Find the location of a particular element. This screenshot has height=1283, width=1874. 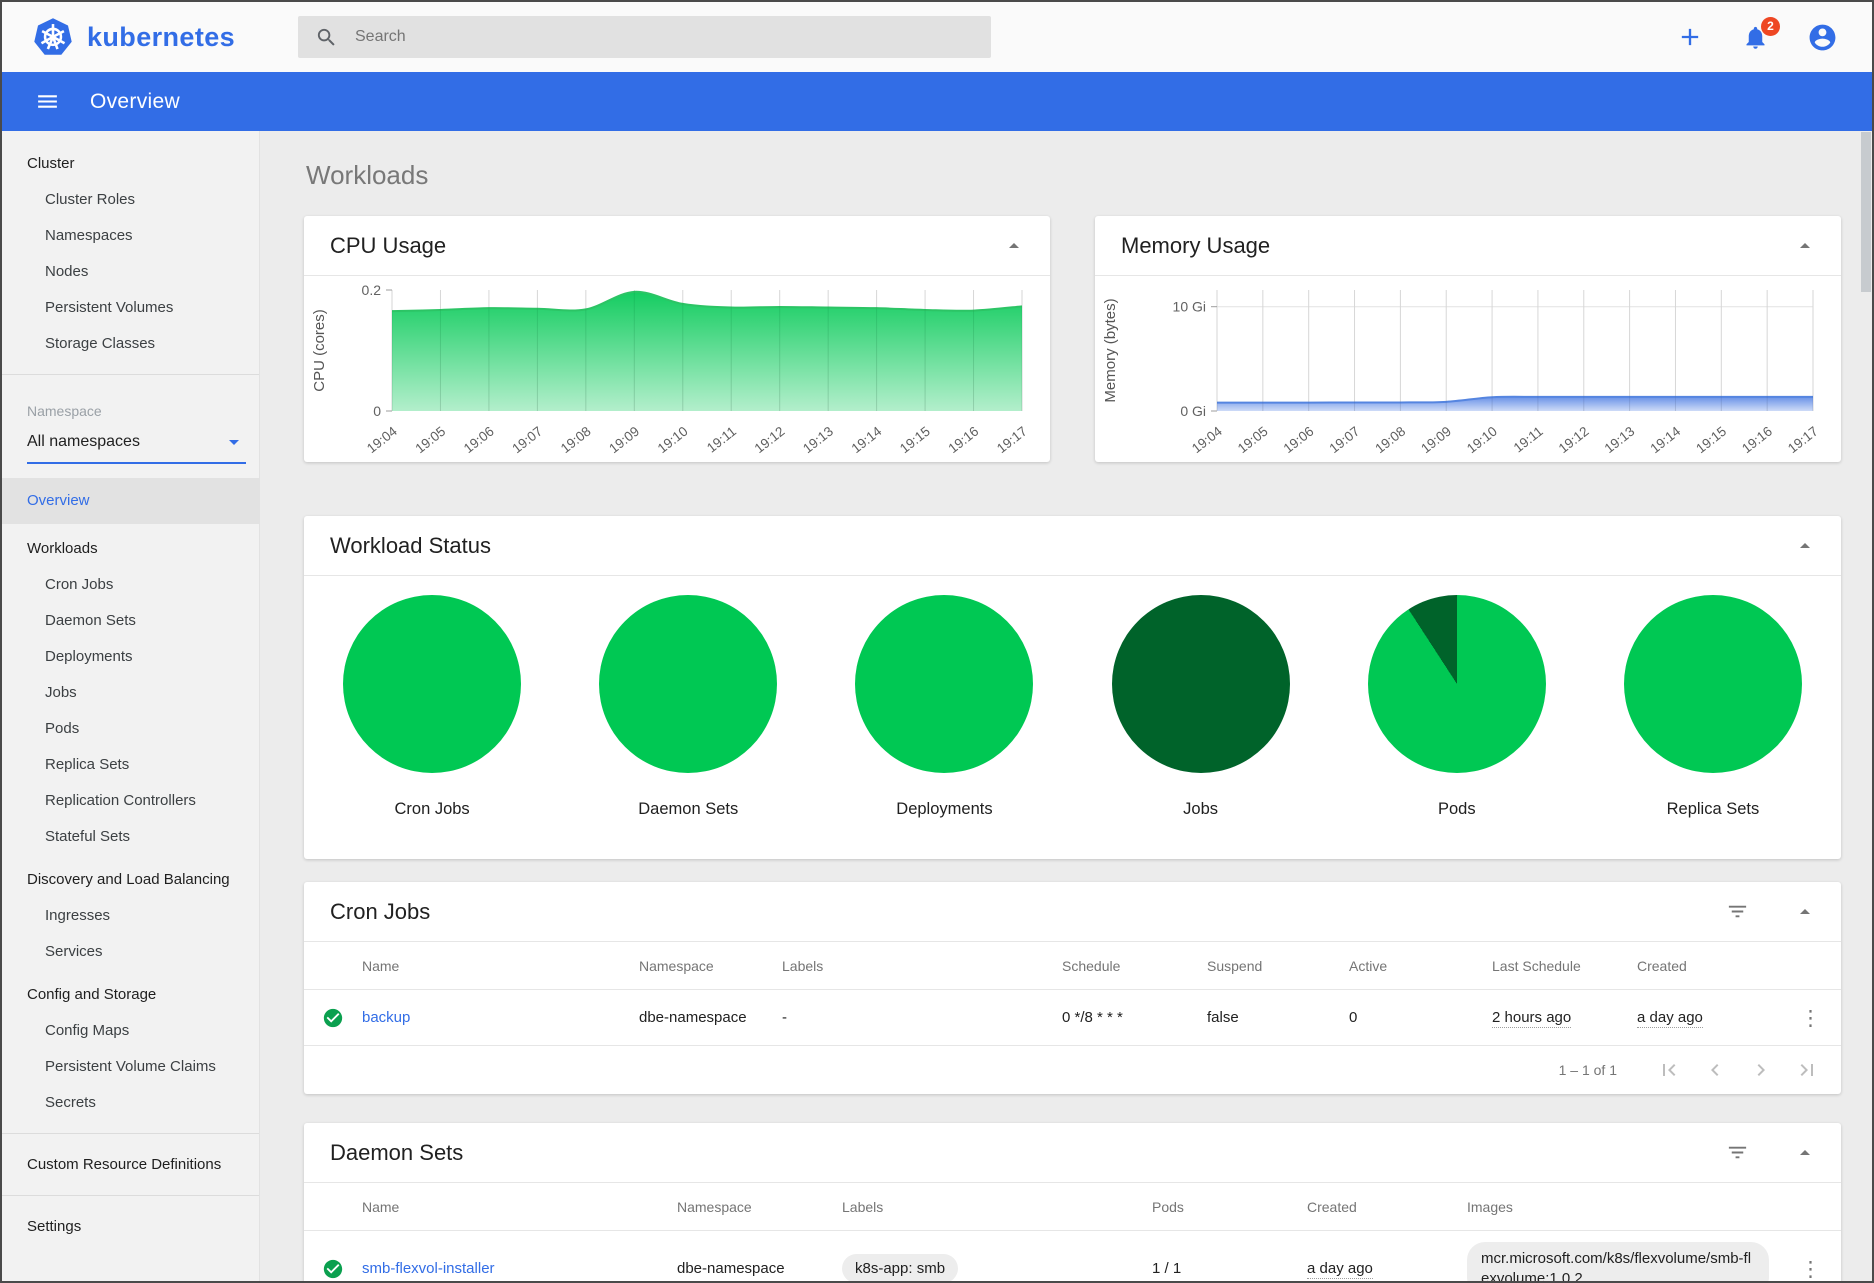

first-page-icon is located at coordinates (1669, 1070).